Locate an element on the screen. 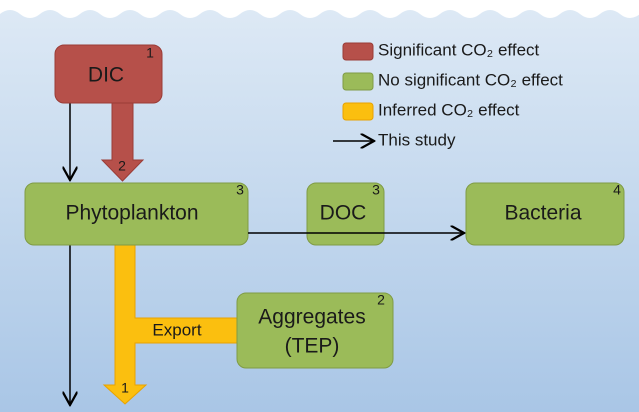 The width and height of the screenshot is (639, 412). node-label: DIC is located at coordinates (106, 75).